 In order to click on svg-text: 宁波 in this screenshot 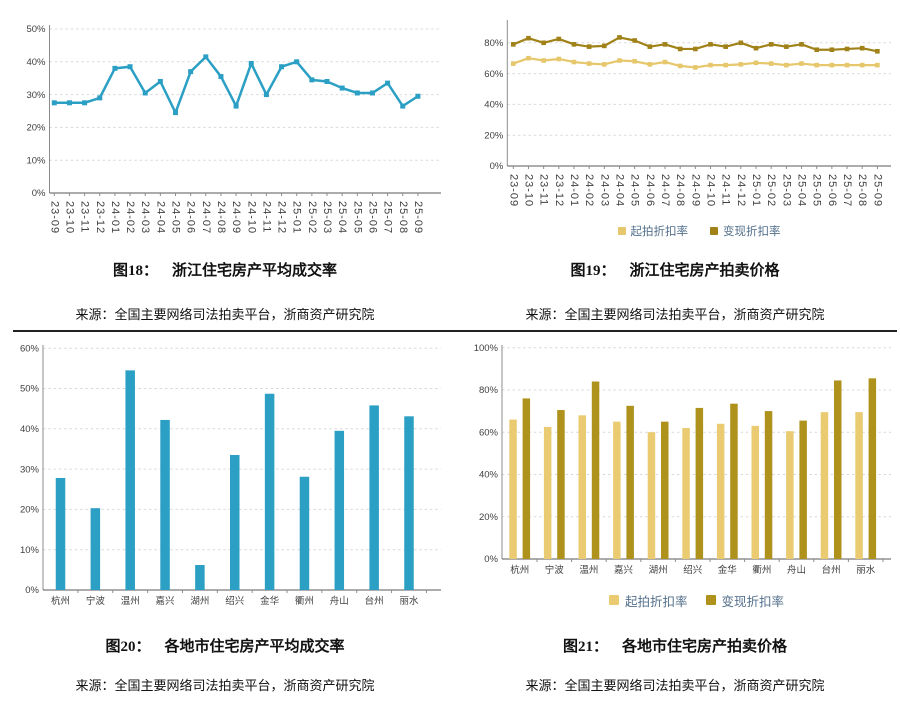, I will do `click(555, 570)`.